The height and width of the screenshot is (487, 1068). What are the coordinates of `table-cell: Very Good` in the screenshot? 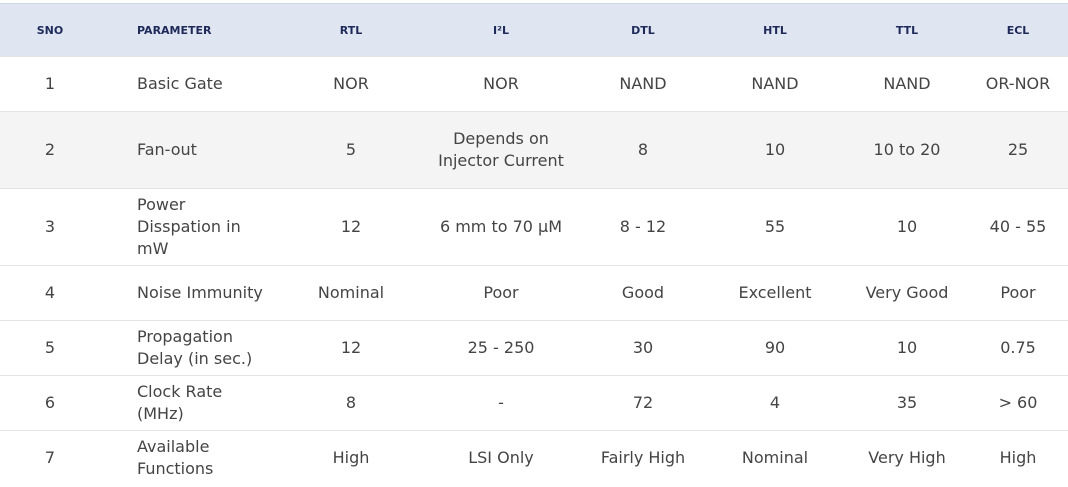 It's located at (907, 293).